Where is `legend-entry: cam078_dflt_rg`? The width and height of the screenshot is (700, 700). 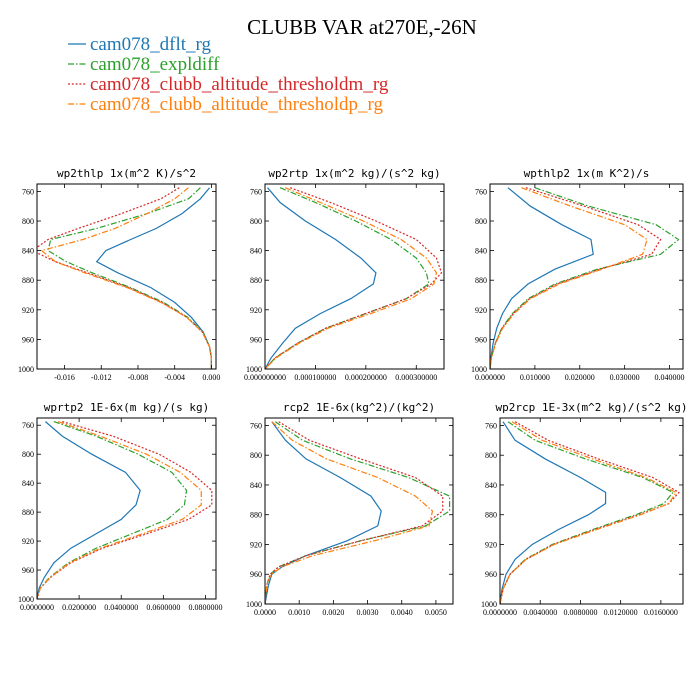
legend-entry: cam078_dflt_rg is located at coordinates (140, 44).